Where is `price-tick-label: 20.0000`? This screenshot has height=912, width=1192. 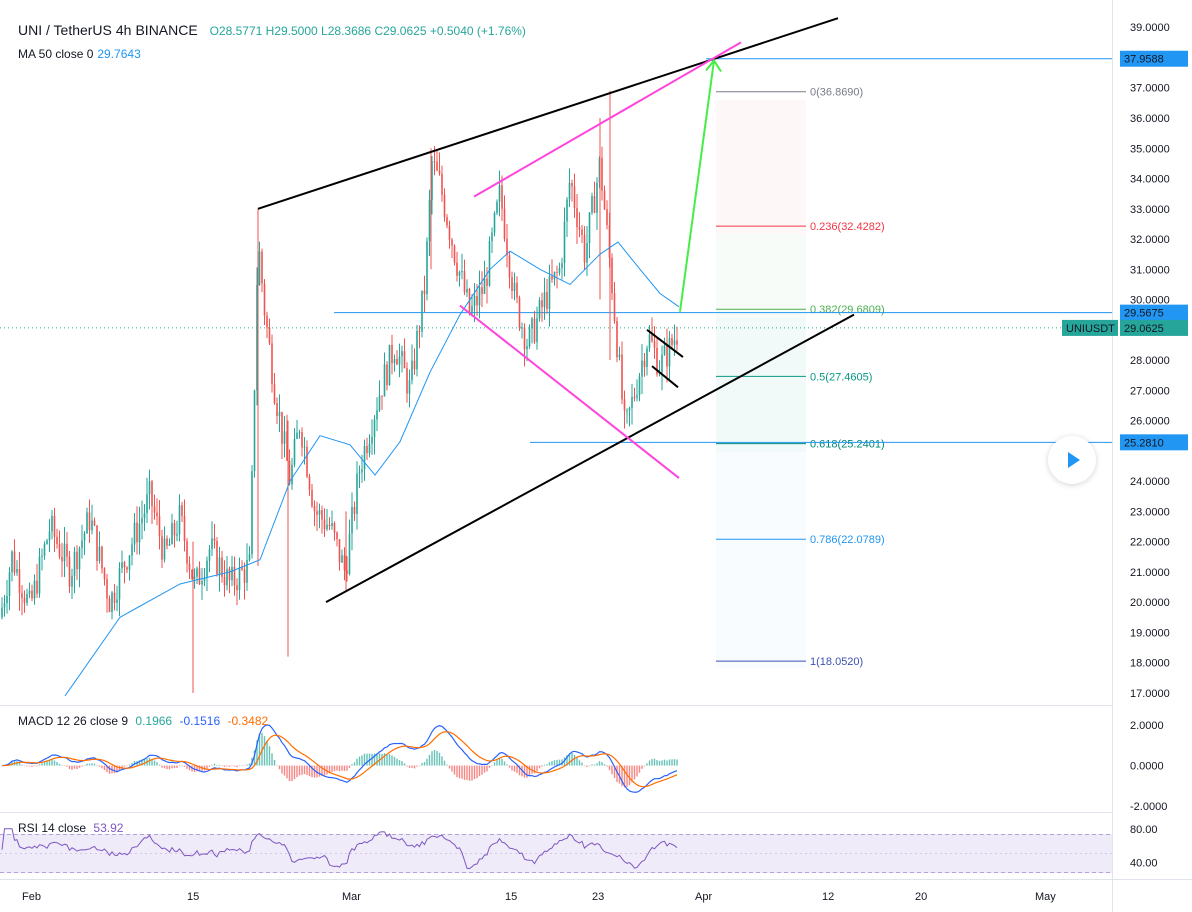 price-tick-label: 20.0000 is located at coordinates (1150, 603).